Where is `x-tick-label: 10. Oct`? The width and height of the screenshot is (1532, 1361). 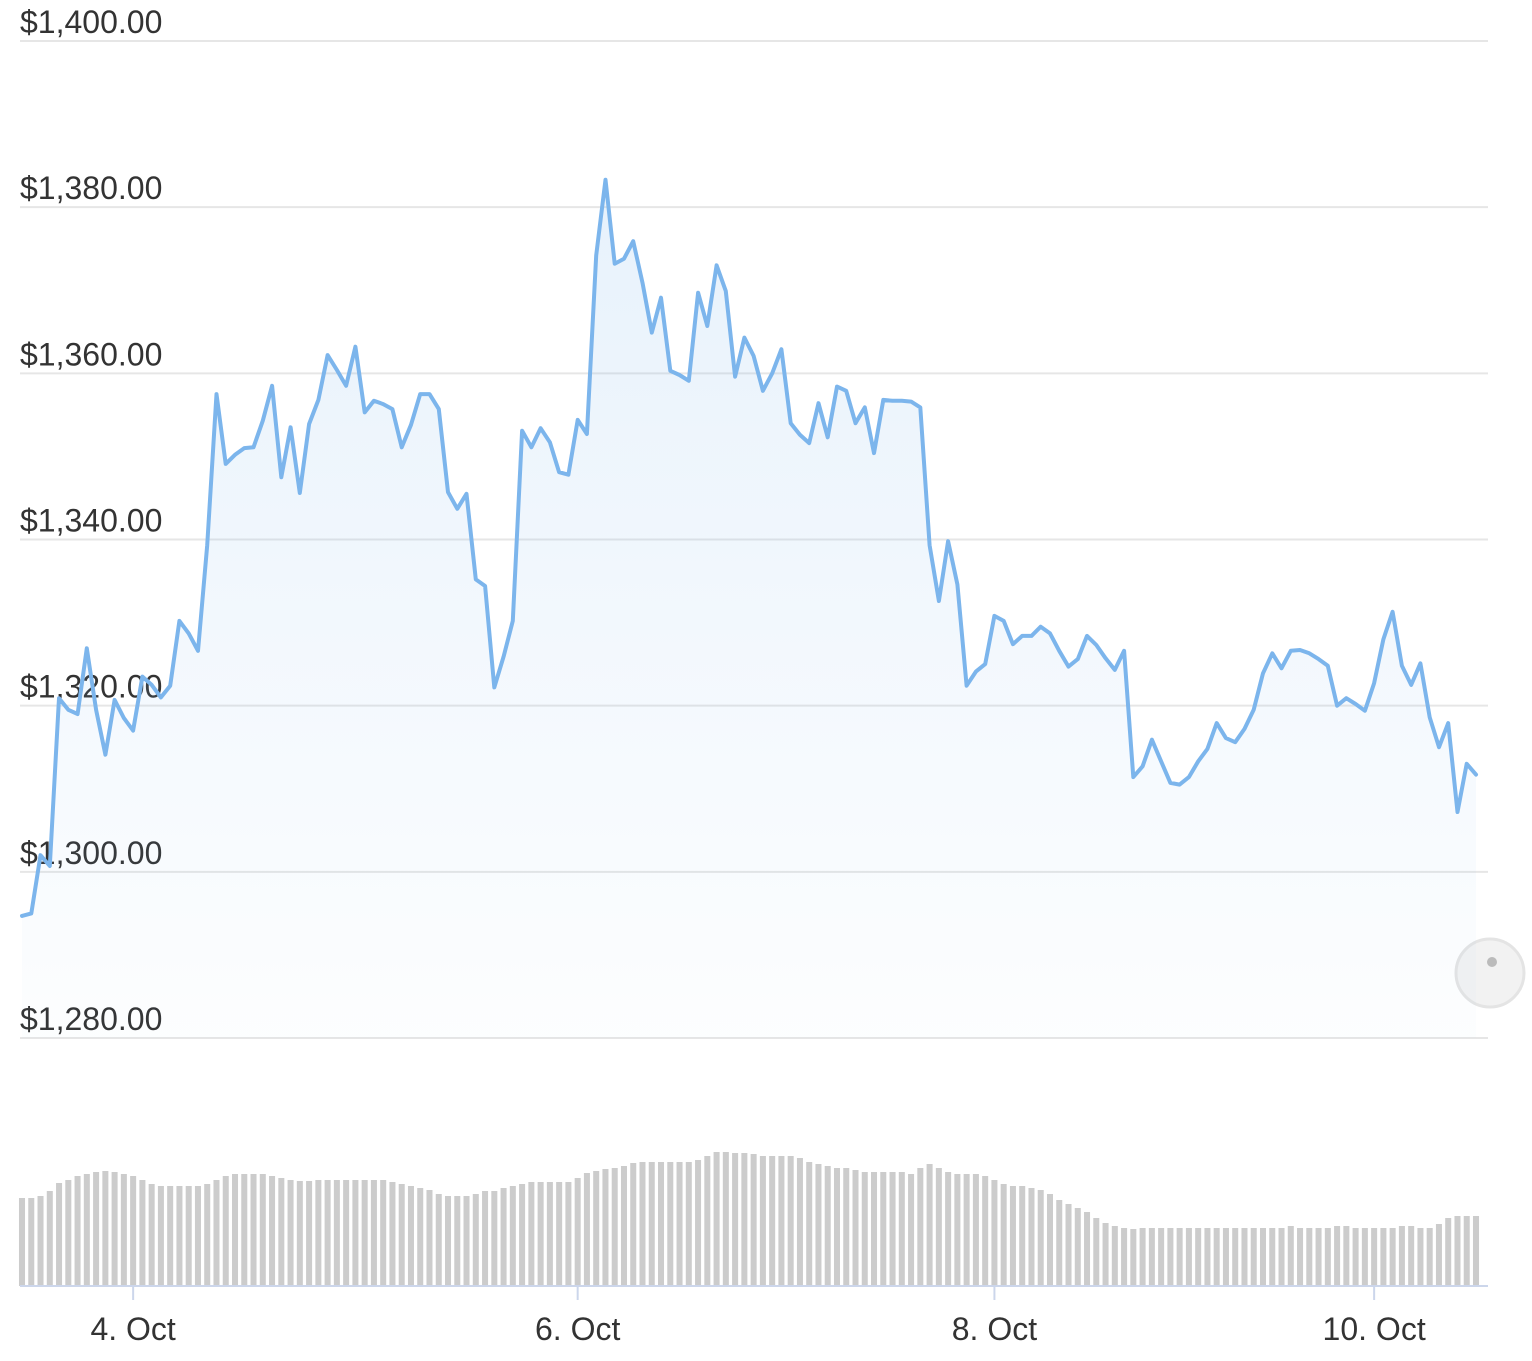
x-tick-label: 10. Oct is located at coordinates (1374, 1329).